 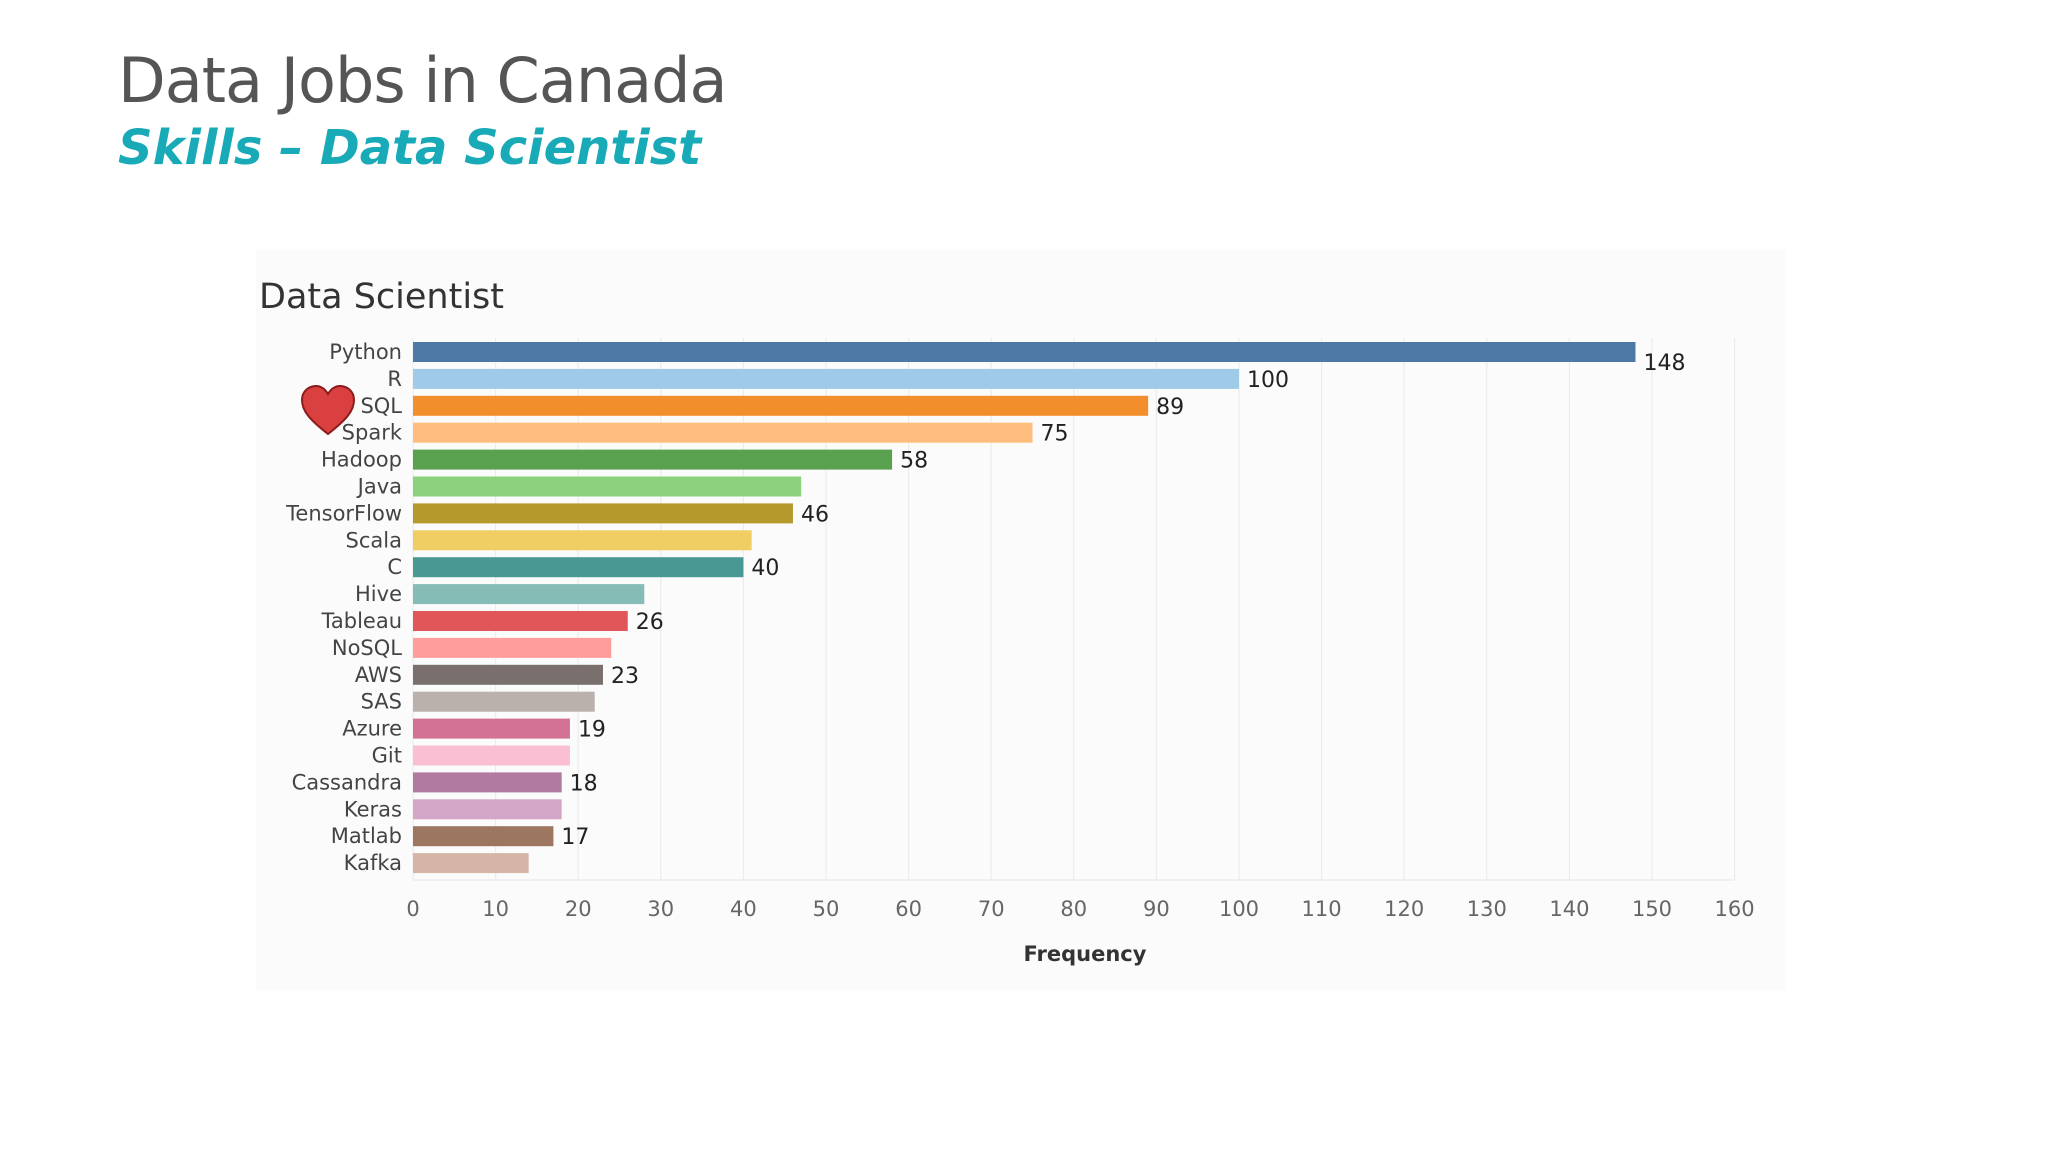 I want to click on x-tick-label: 100, so click(x=1239, y=909).